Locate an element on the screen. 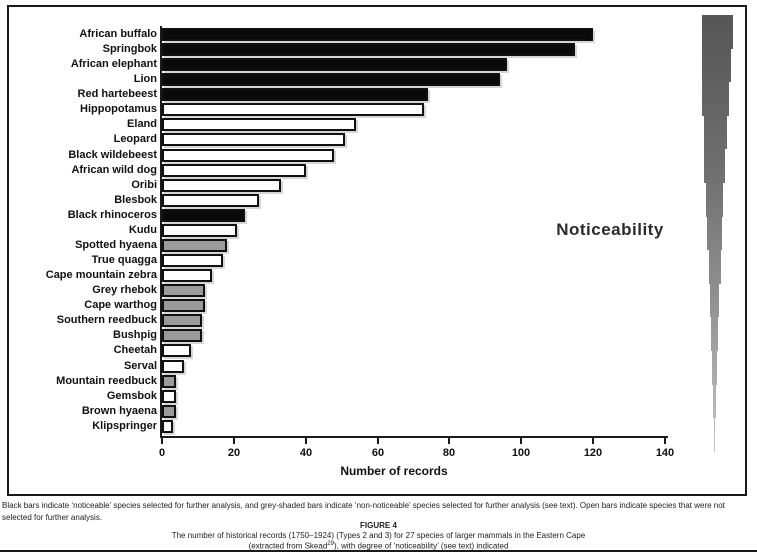 This screenshot has width=757, height=553. category-label-southern-reedbuck: Southern reedbuck is located at coordinates (106, 320).